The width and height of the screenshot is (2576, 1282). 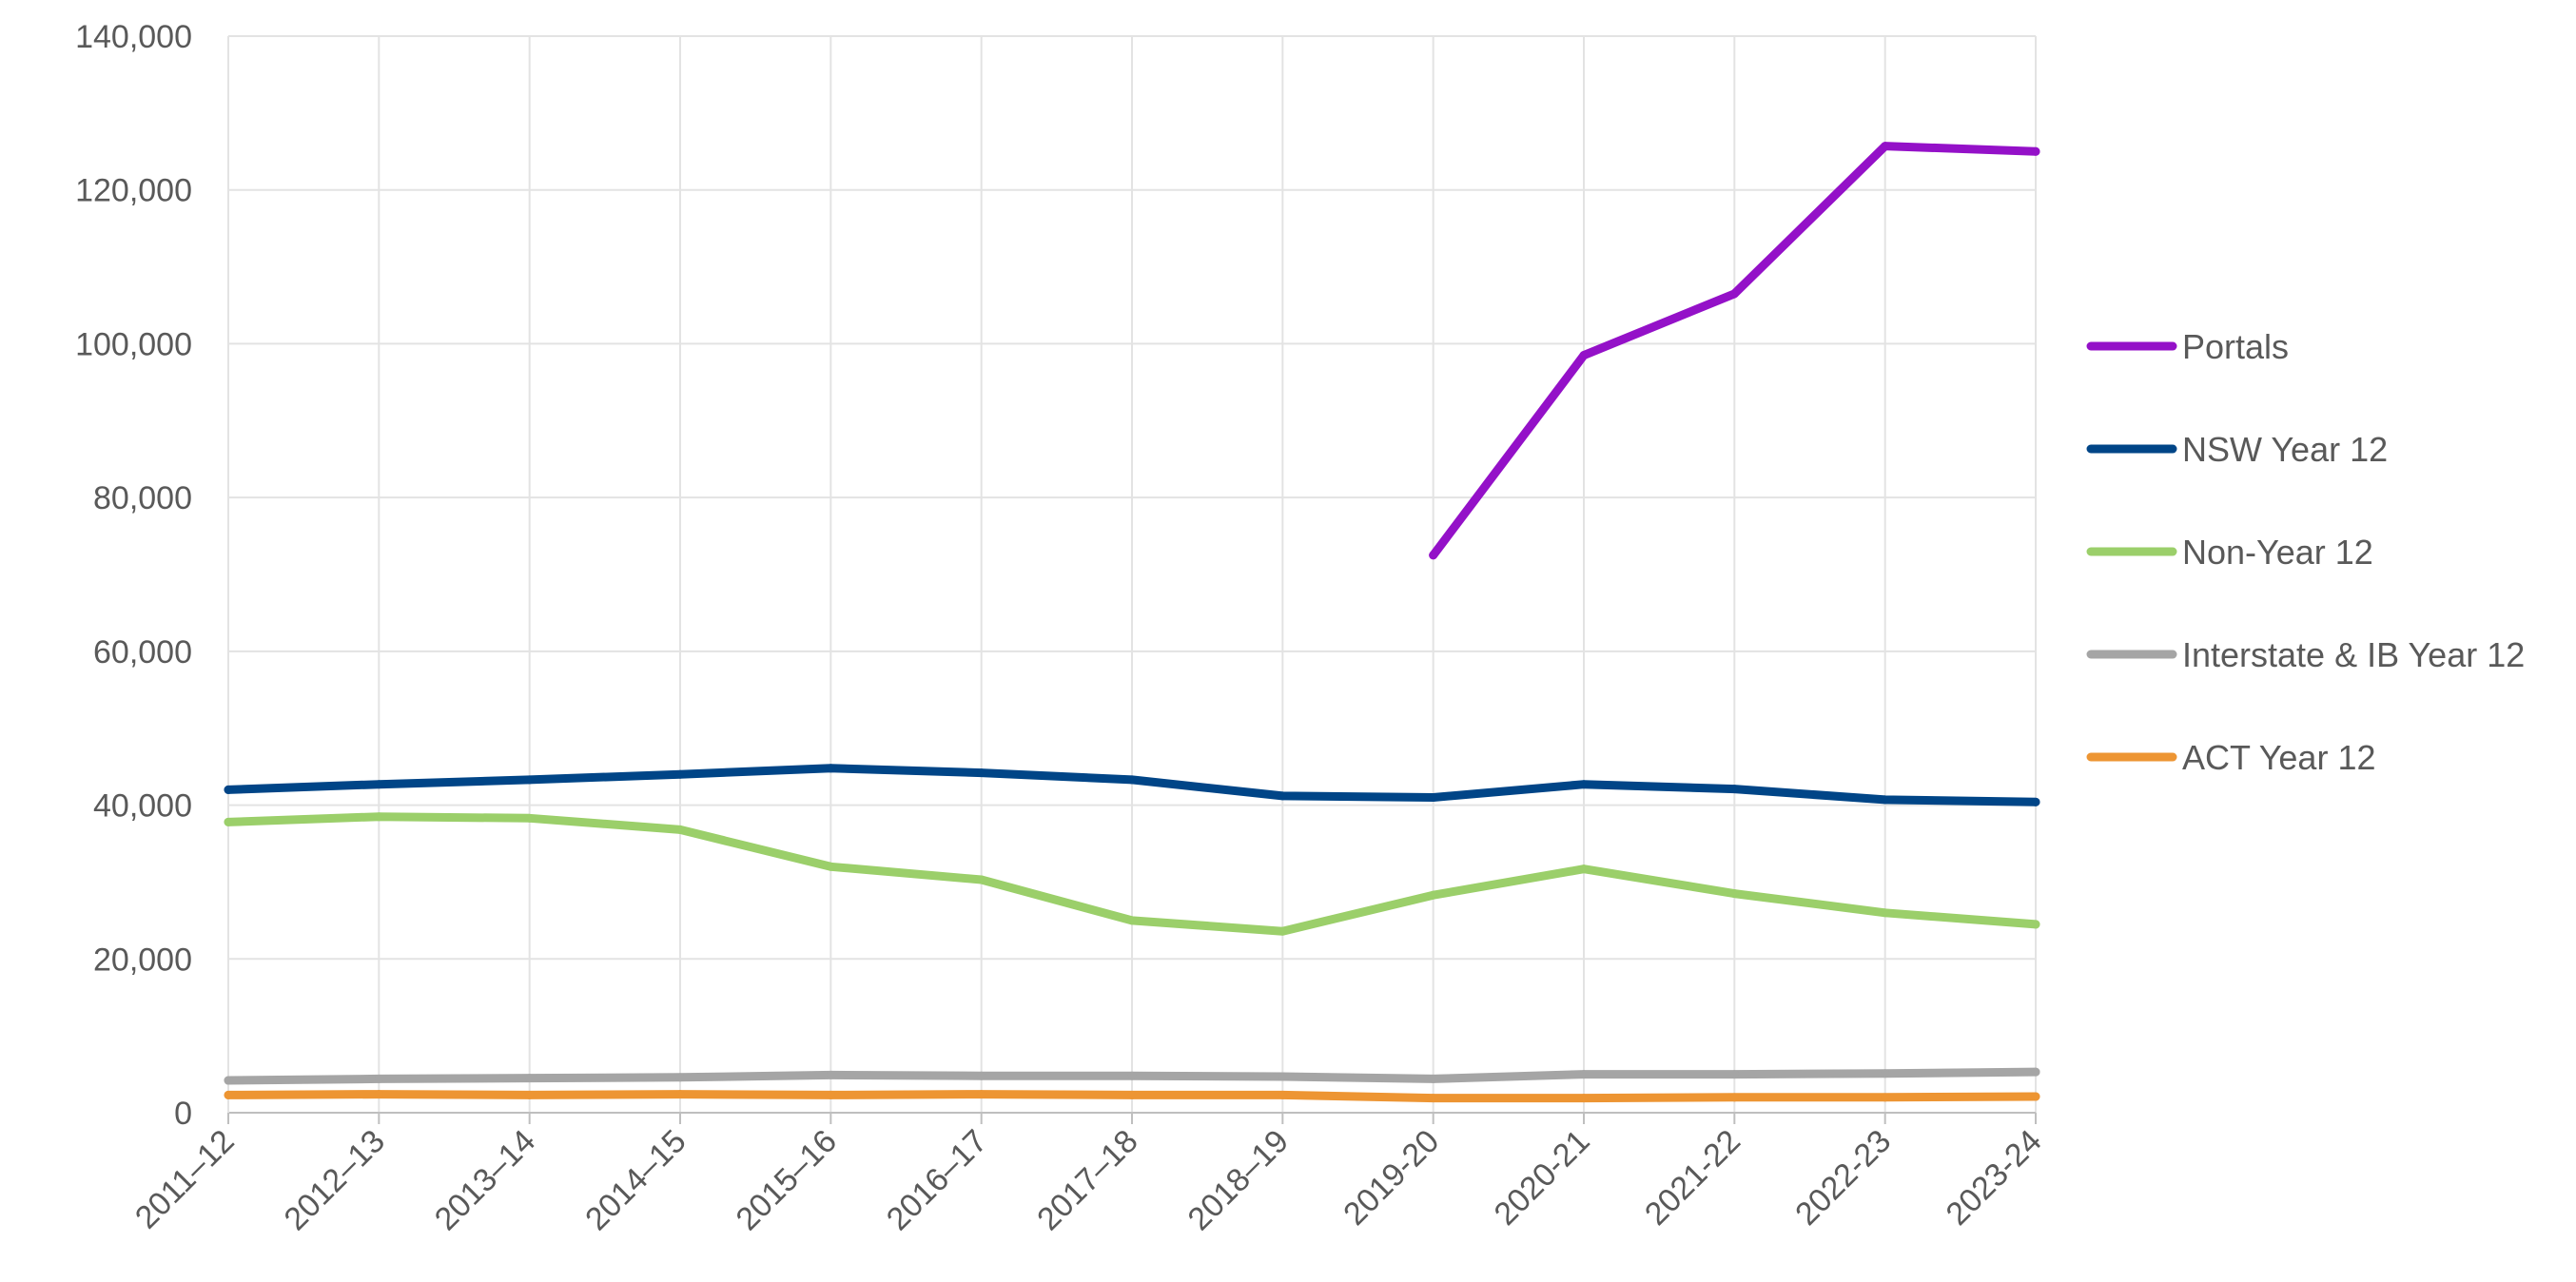 I want to click on legend-label: Interstate & IB Year 12, so click(x=2354, y=654).